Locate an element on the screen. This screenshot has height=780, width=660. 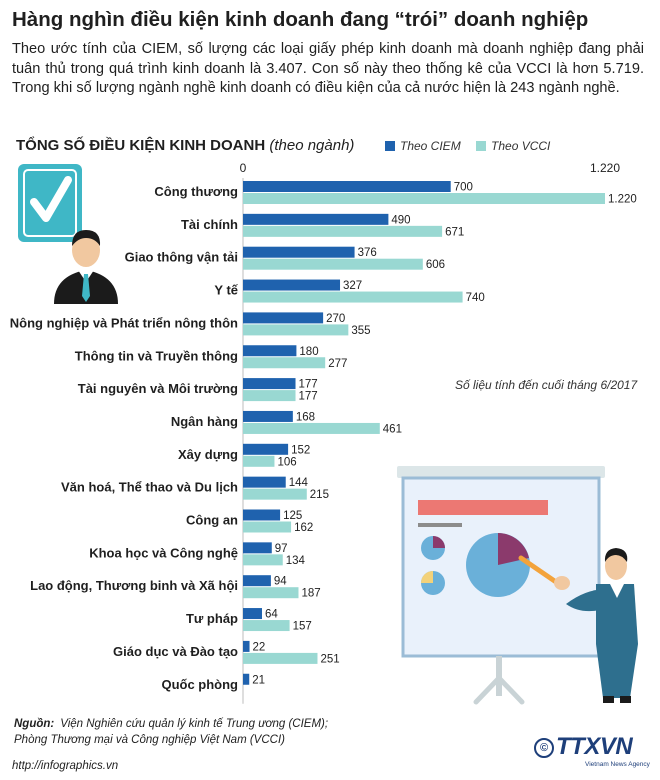
data-label-ciem: 144 is located at coordinates (299, 483).